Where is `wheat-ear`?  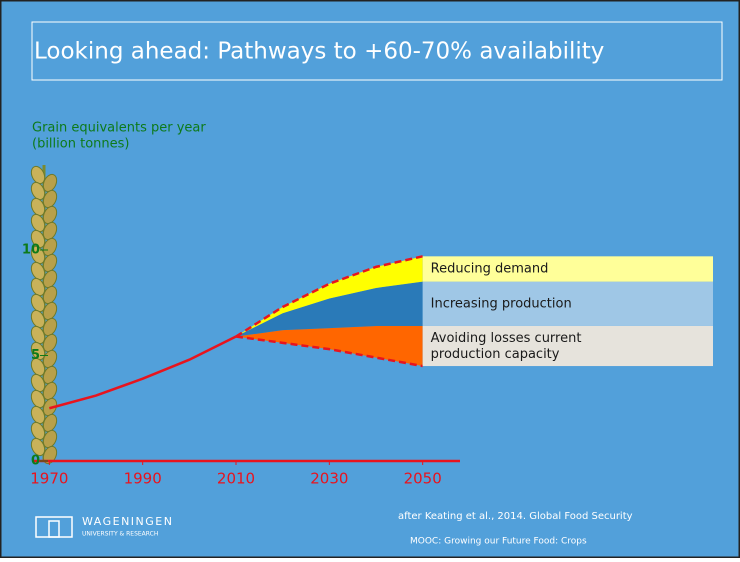 wheat-ear is located at coordinates (44, 315).